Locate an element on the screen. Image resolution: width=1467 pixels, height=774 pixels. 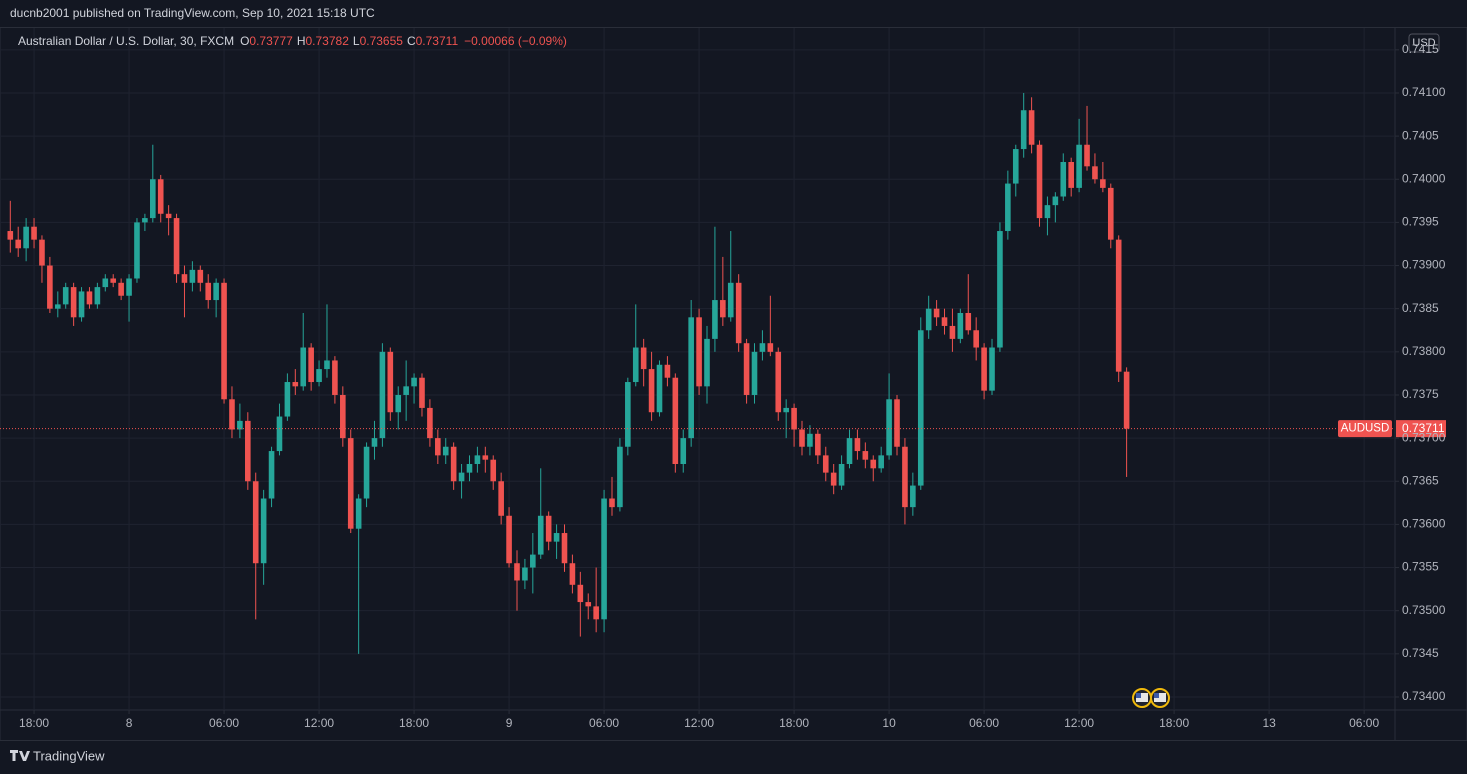
currency-label: USD is located at coordinates (1423, 43).